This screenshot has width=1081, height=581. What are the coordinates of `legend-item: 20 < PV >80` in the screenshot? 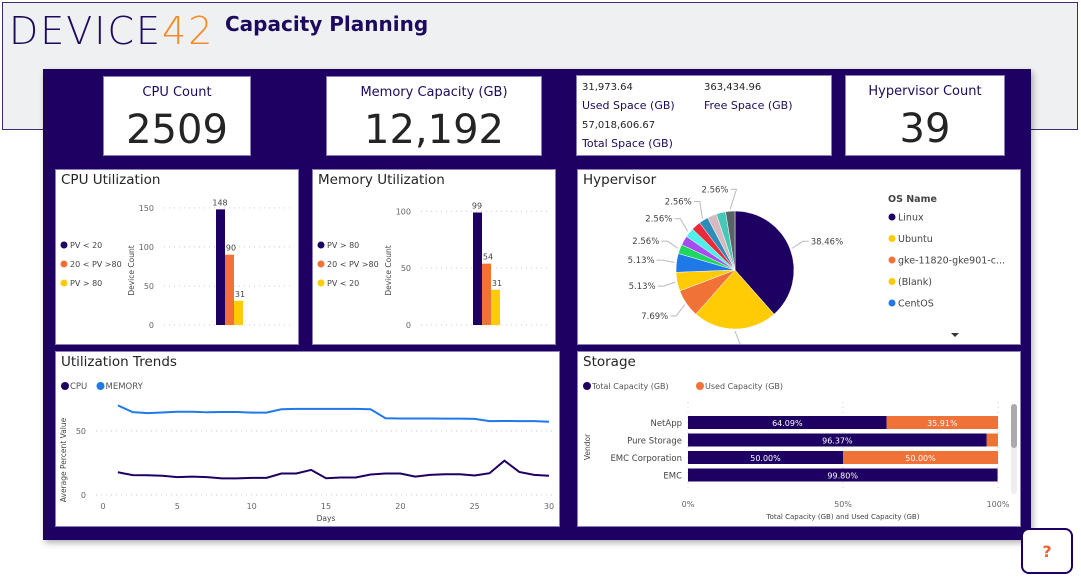 It's located at (353, 264).